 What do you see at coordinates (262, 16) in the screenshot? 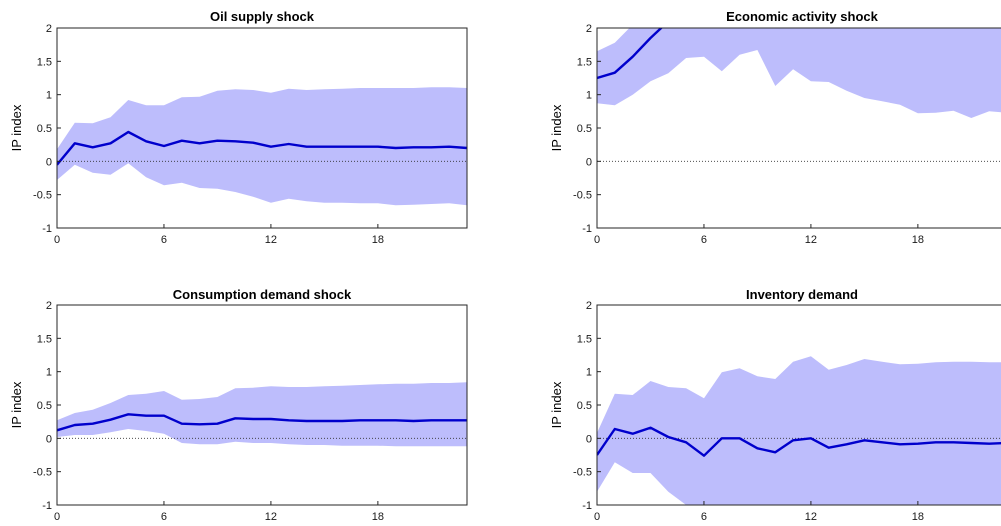
I see `panel-title: Oil supply shock` at bounding box center [262, 16].